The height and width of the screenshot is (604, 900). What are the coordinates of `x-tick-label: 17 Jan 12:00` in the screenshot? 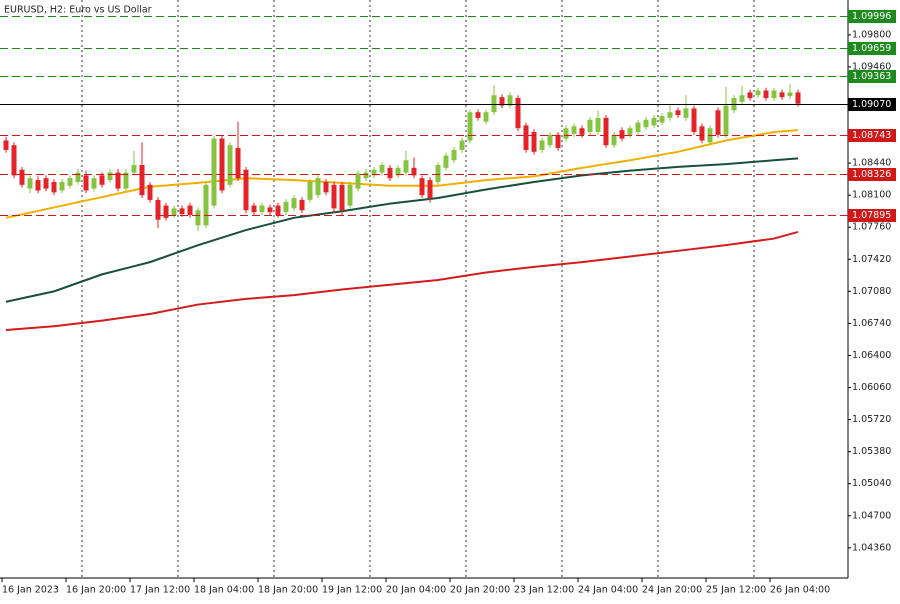 It's located at (160, 590).